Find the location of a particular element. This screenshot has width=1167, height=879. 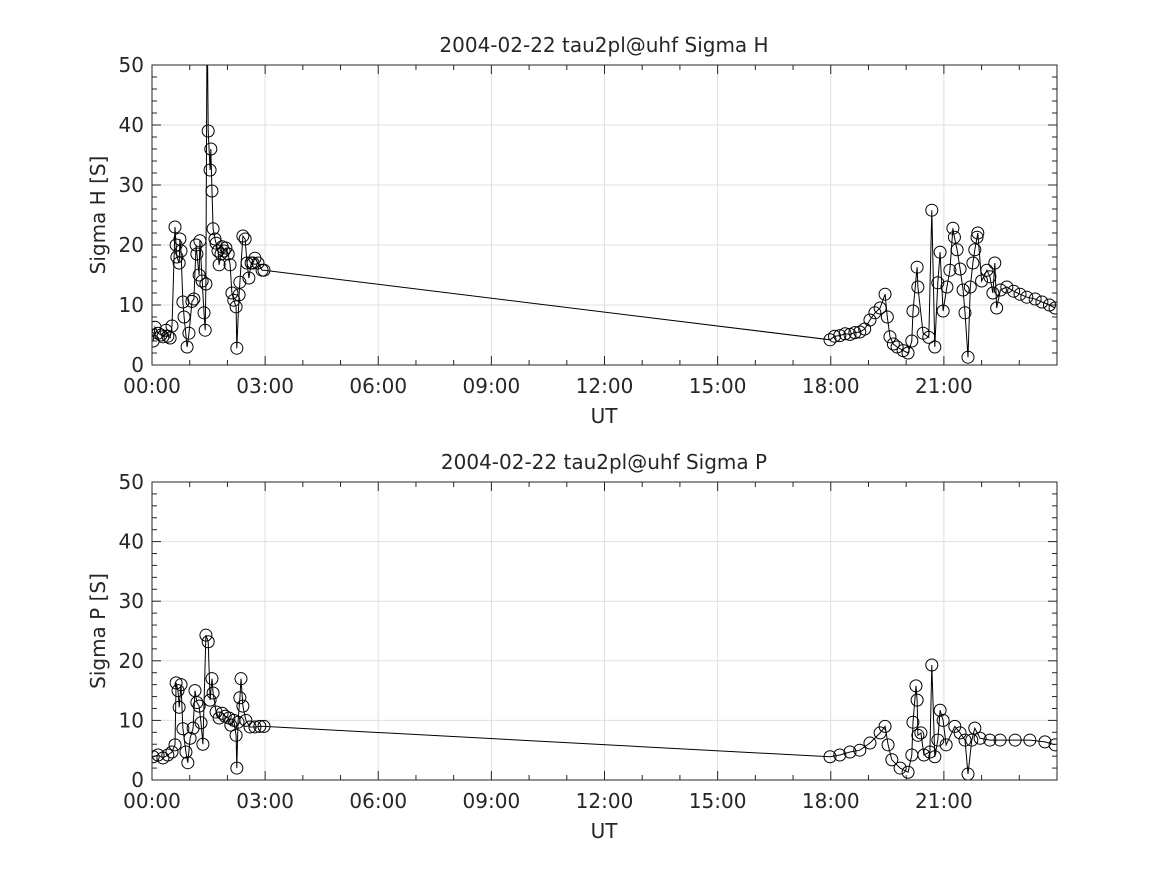

x-tick-label: 21:00 is located at coordinates (944, 801).